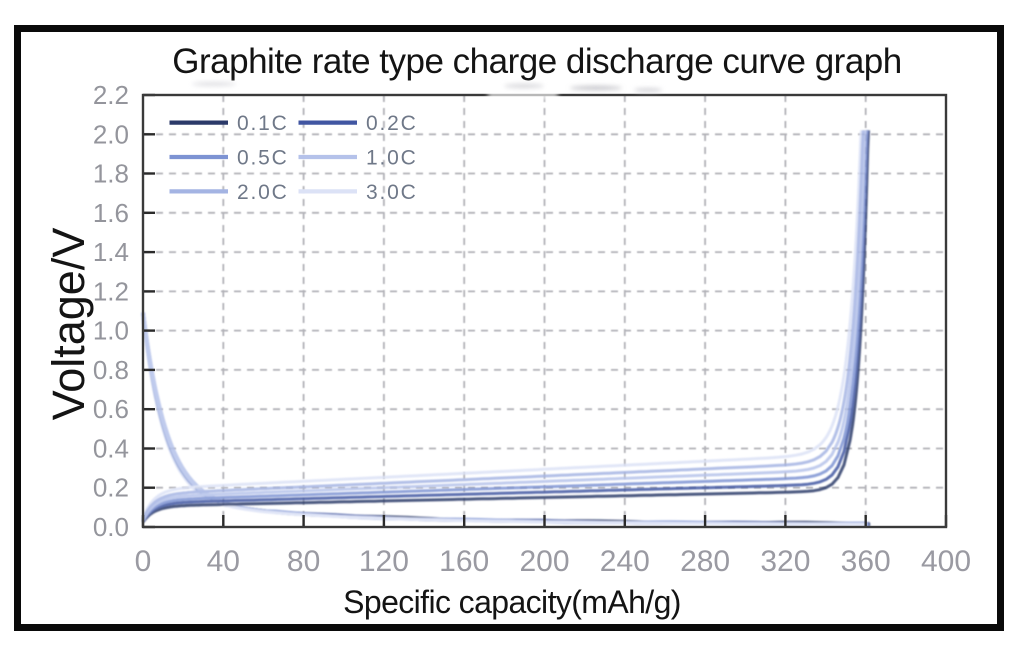  What do you see at coordinates (392, 123) in the screenshot?
I see `svg-text: 0.2C` at bounding box center [392, 123].